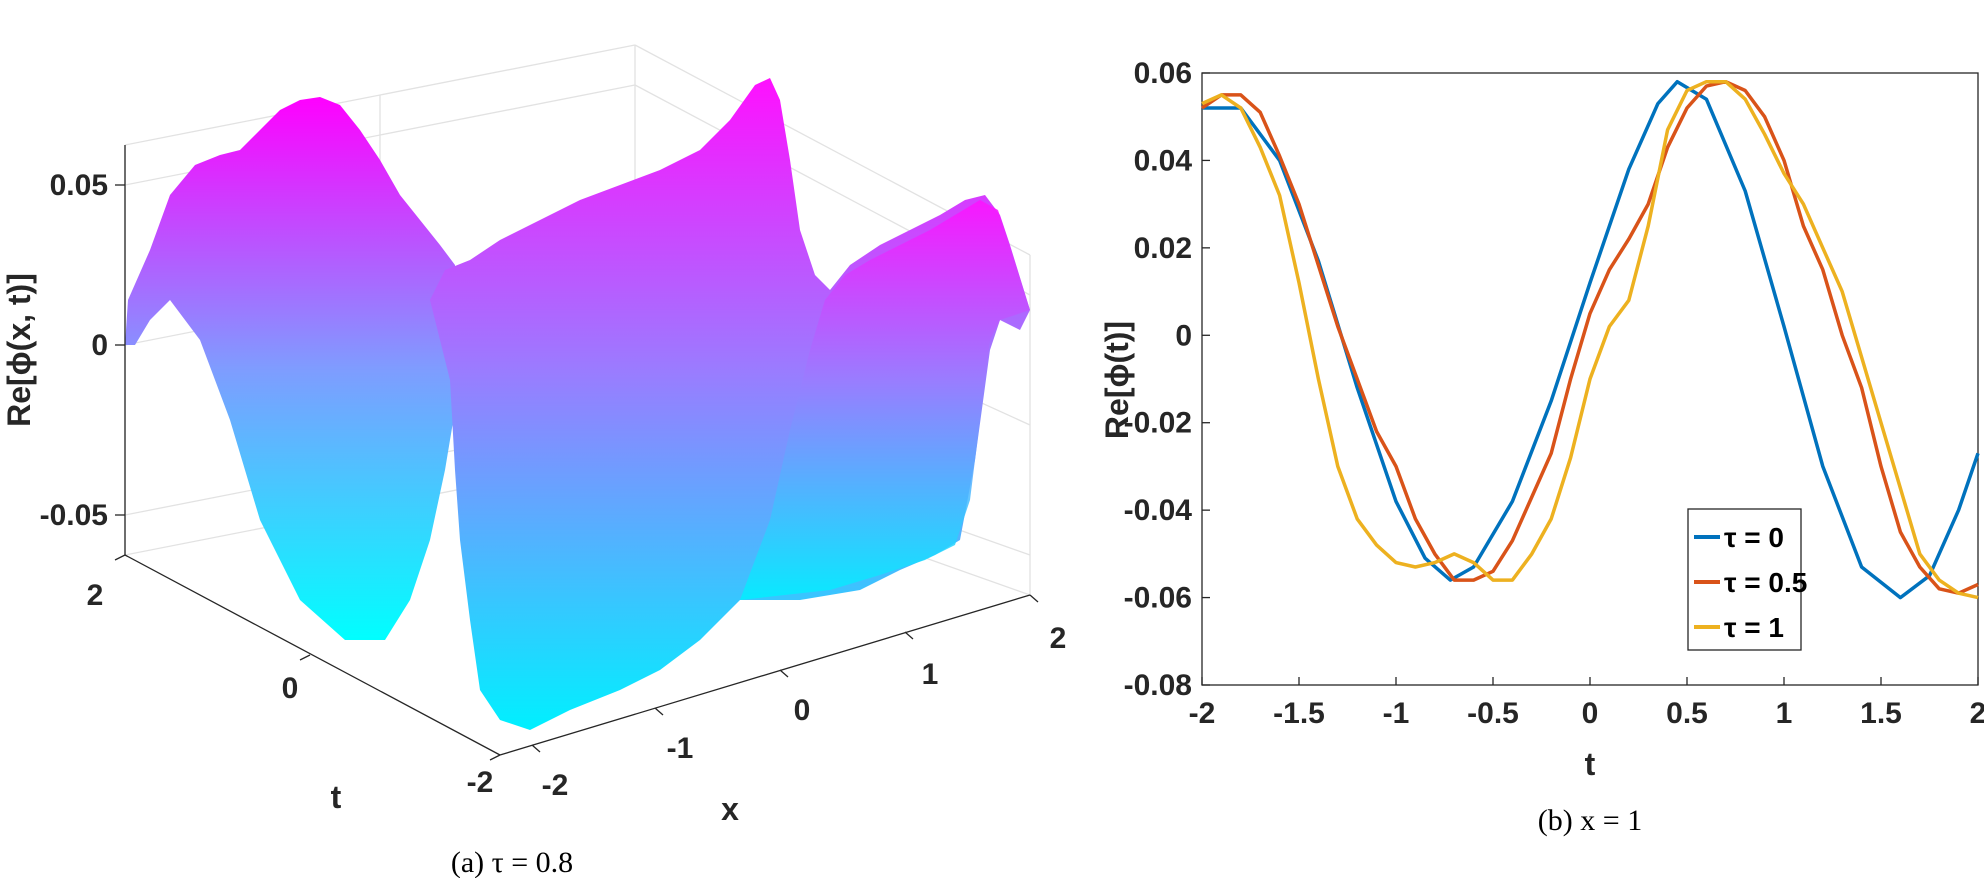 The image size is (1984, 878). Describe the element at coordinates (1158, 423) in the screenshot. I see `y-tick-label: -0.02` at that location.